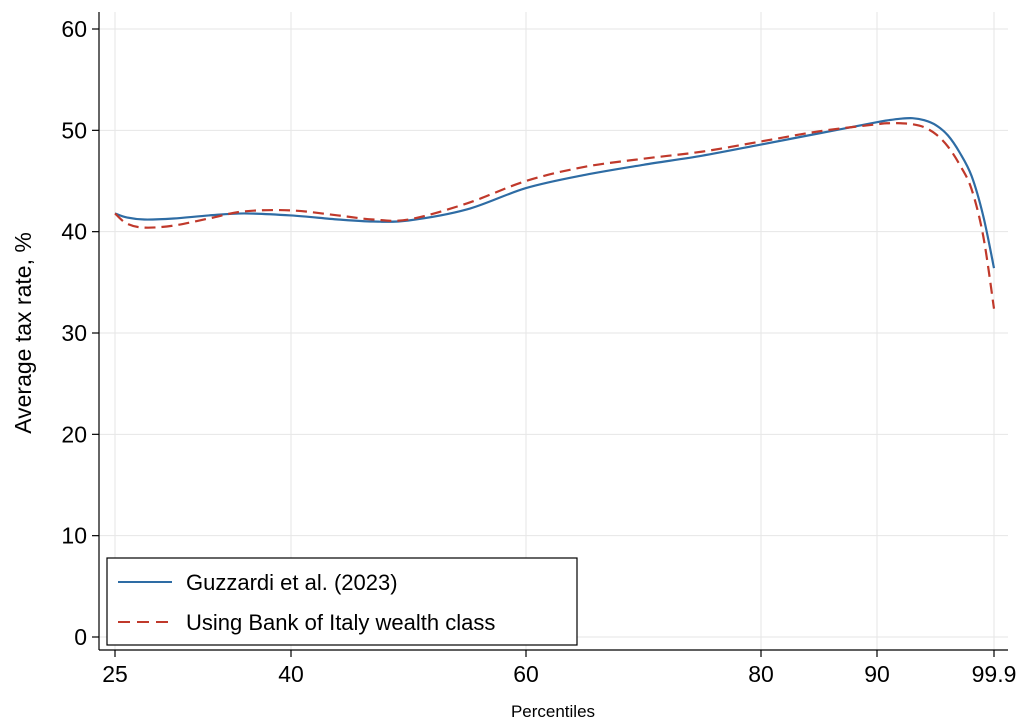  What do you see at coordinates (74, 434) in the screenshot?
I see `y-tick-label: 20` at bounding box center [74, 434].